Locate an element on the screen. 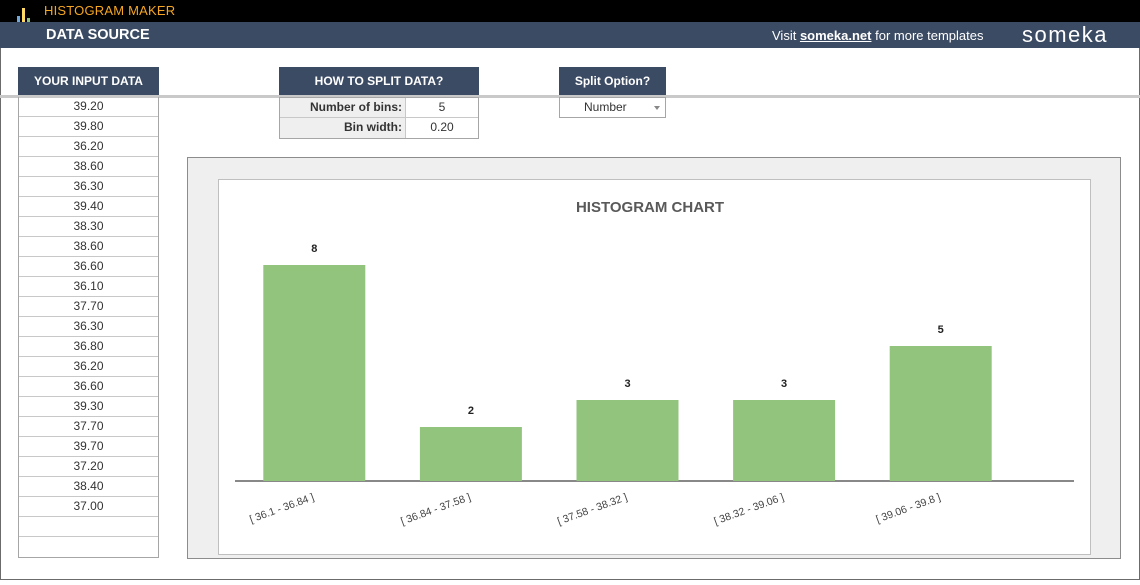  split-settings-table: Number of bins: 5 Bin width: 0.20 is located at coordinates (379, 118).